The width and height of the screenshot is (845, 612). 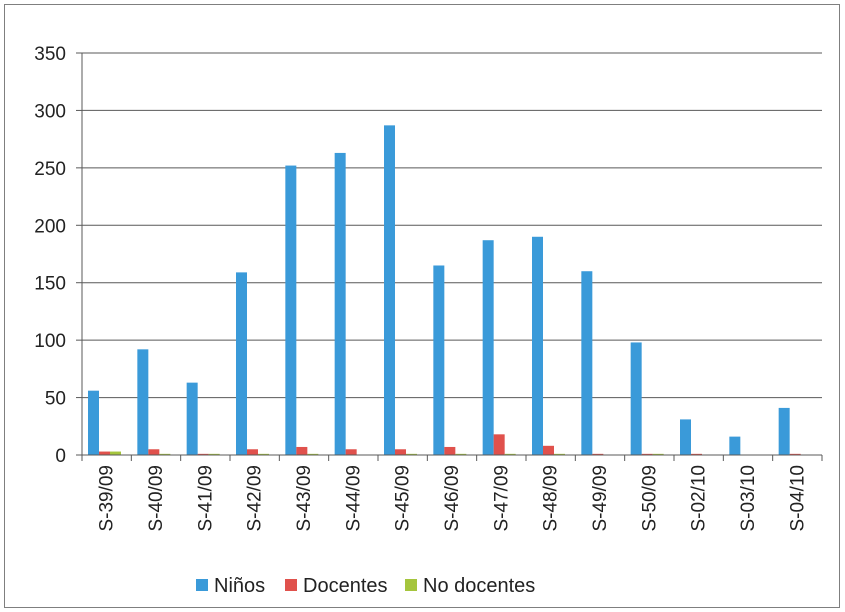 I want to click on x-tick-label: S-43/09, so click(x=304, y=498).